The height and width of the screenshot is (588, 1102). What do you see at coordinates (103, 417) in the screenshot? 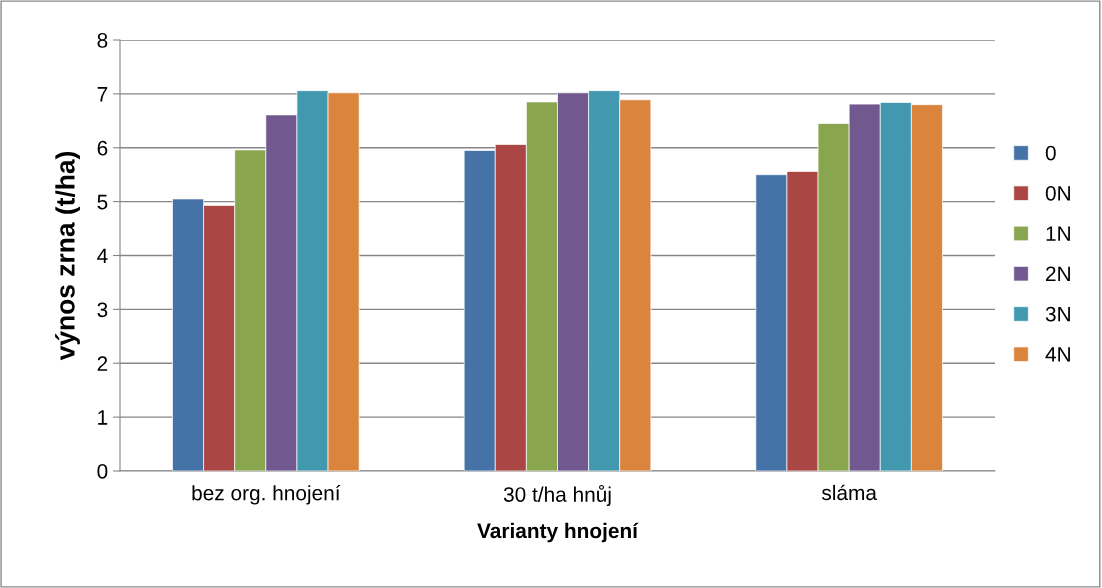
I see `y-tick-label: 1` at bounding box center [103, 417].